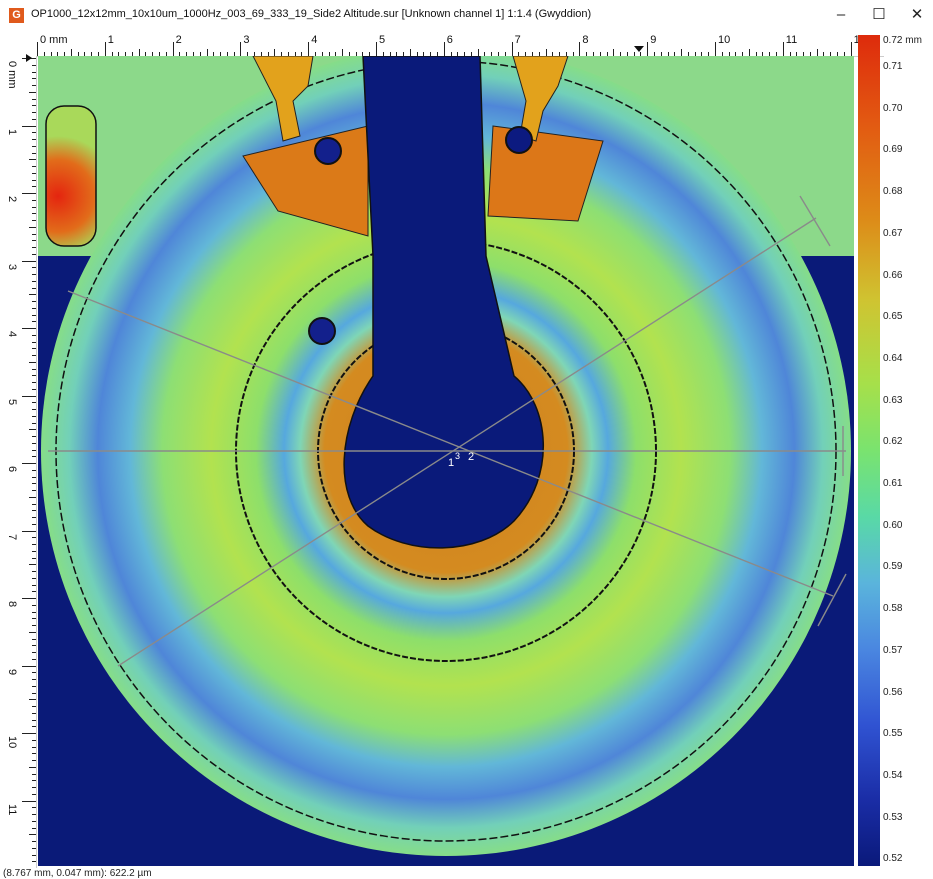  Describe the element at coordinates (893, 859) in the screenshot. I see `color-scale-label: 0.52` at that location.